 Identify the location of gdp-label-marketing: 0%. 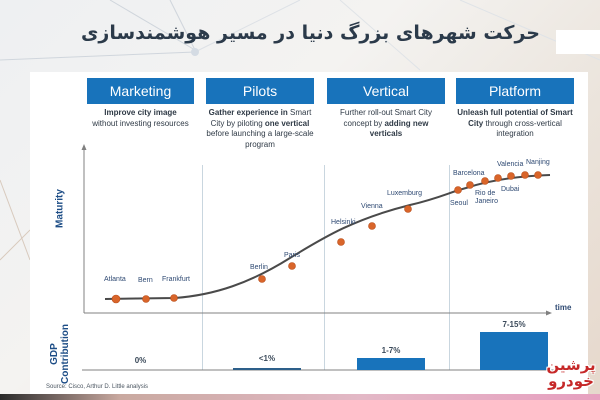
(140, 360).